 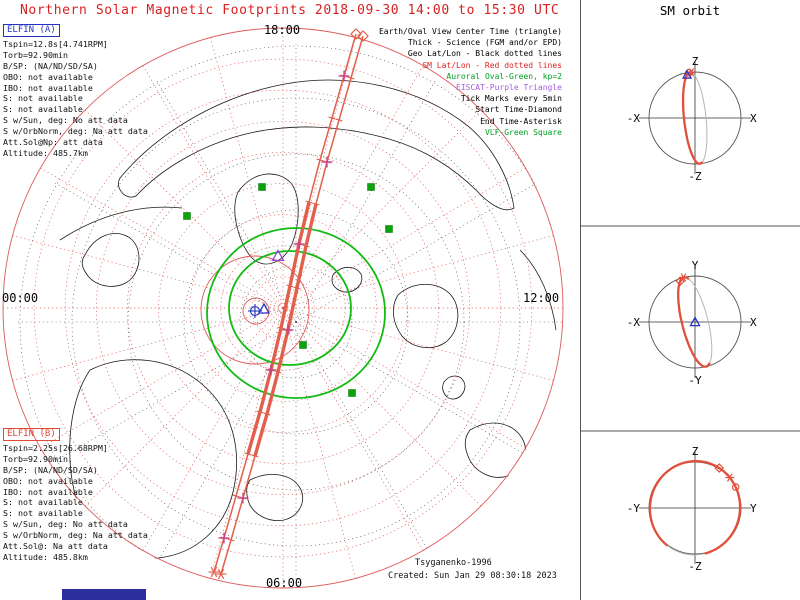 I want to click on auroral-oval-outer, so click(x=296, y=313).